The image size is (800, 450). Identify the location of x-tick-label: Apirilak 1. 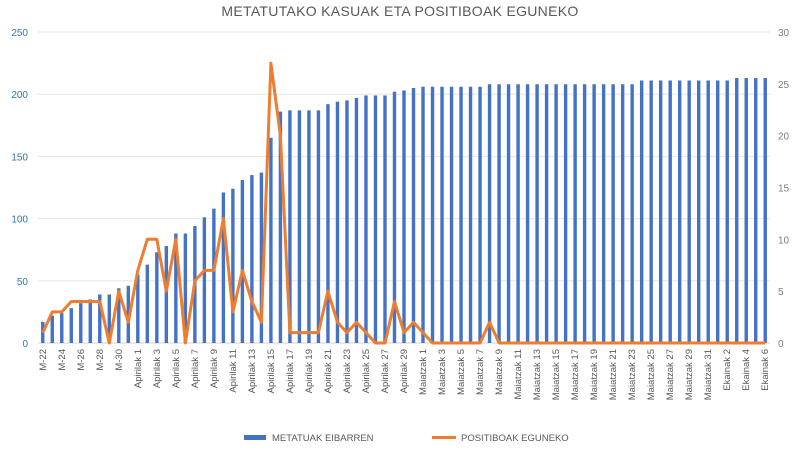
(138, 368).